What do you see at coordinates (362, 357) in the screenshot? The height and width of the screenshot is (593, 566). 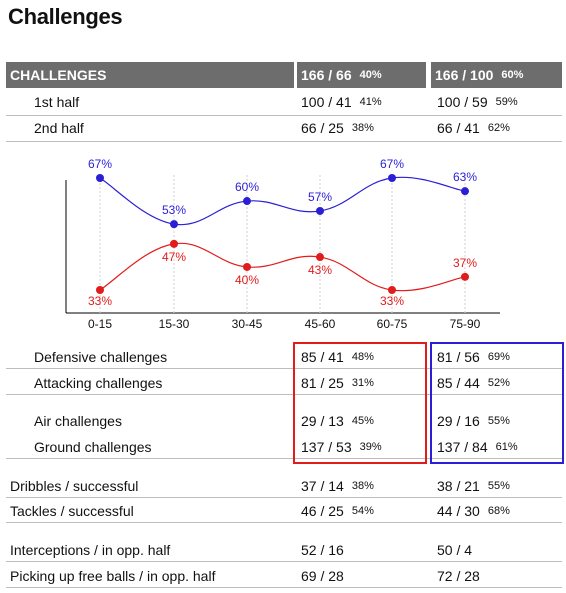 I see `value-pct: 48%` at bounding box center [362, 357].